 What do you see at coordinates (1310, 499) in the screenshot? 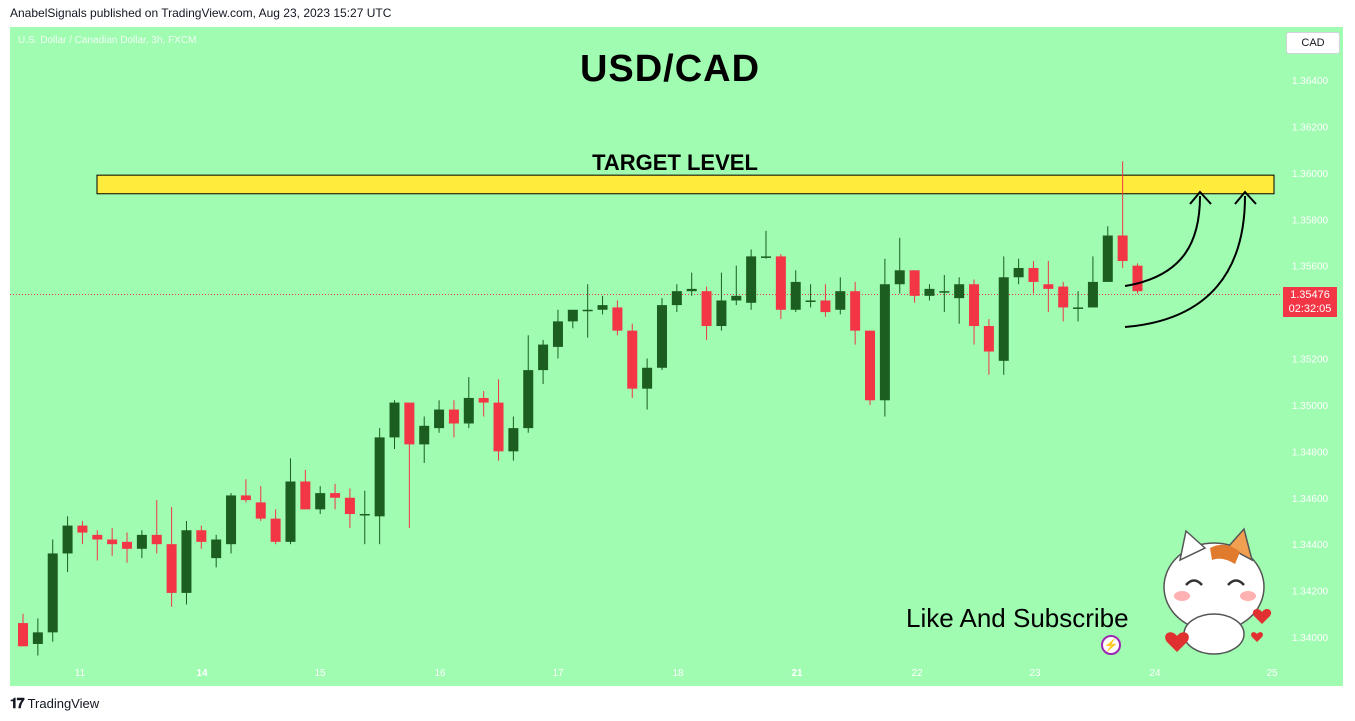
I see `y-tick-label: 1.34600` at bounding box center [1310, 499].